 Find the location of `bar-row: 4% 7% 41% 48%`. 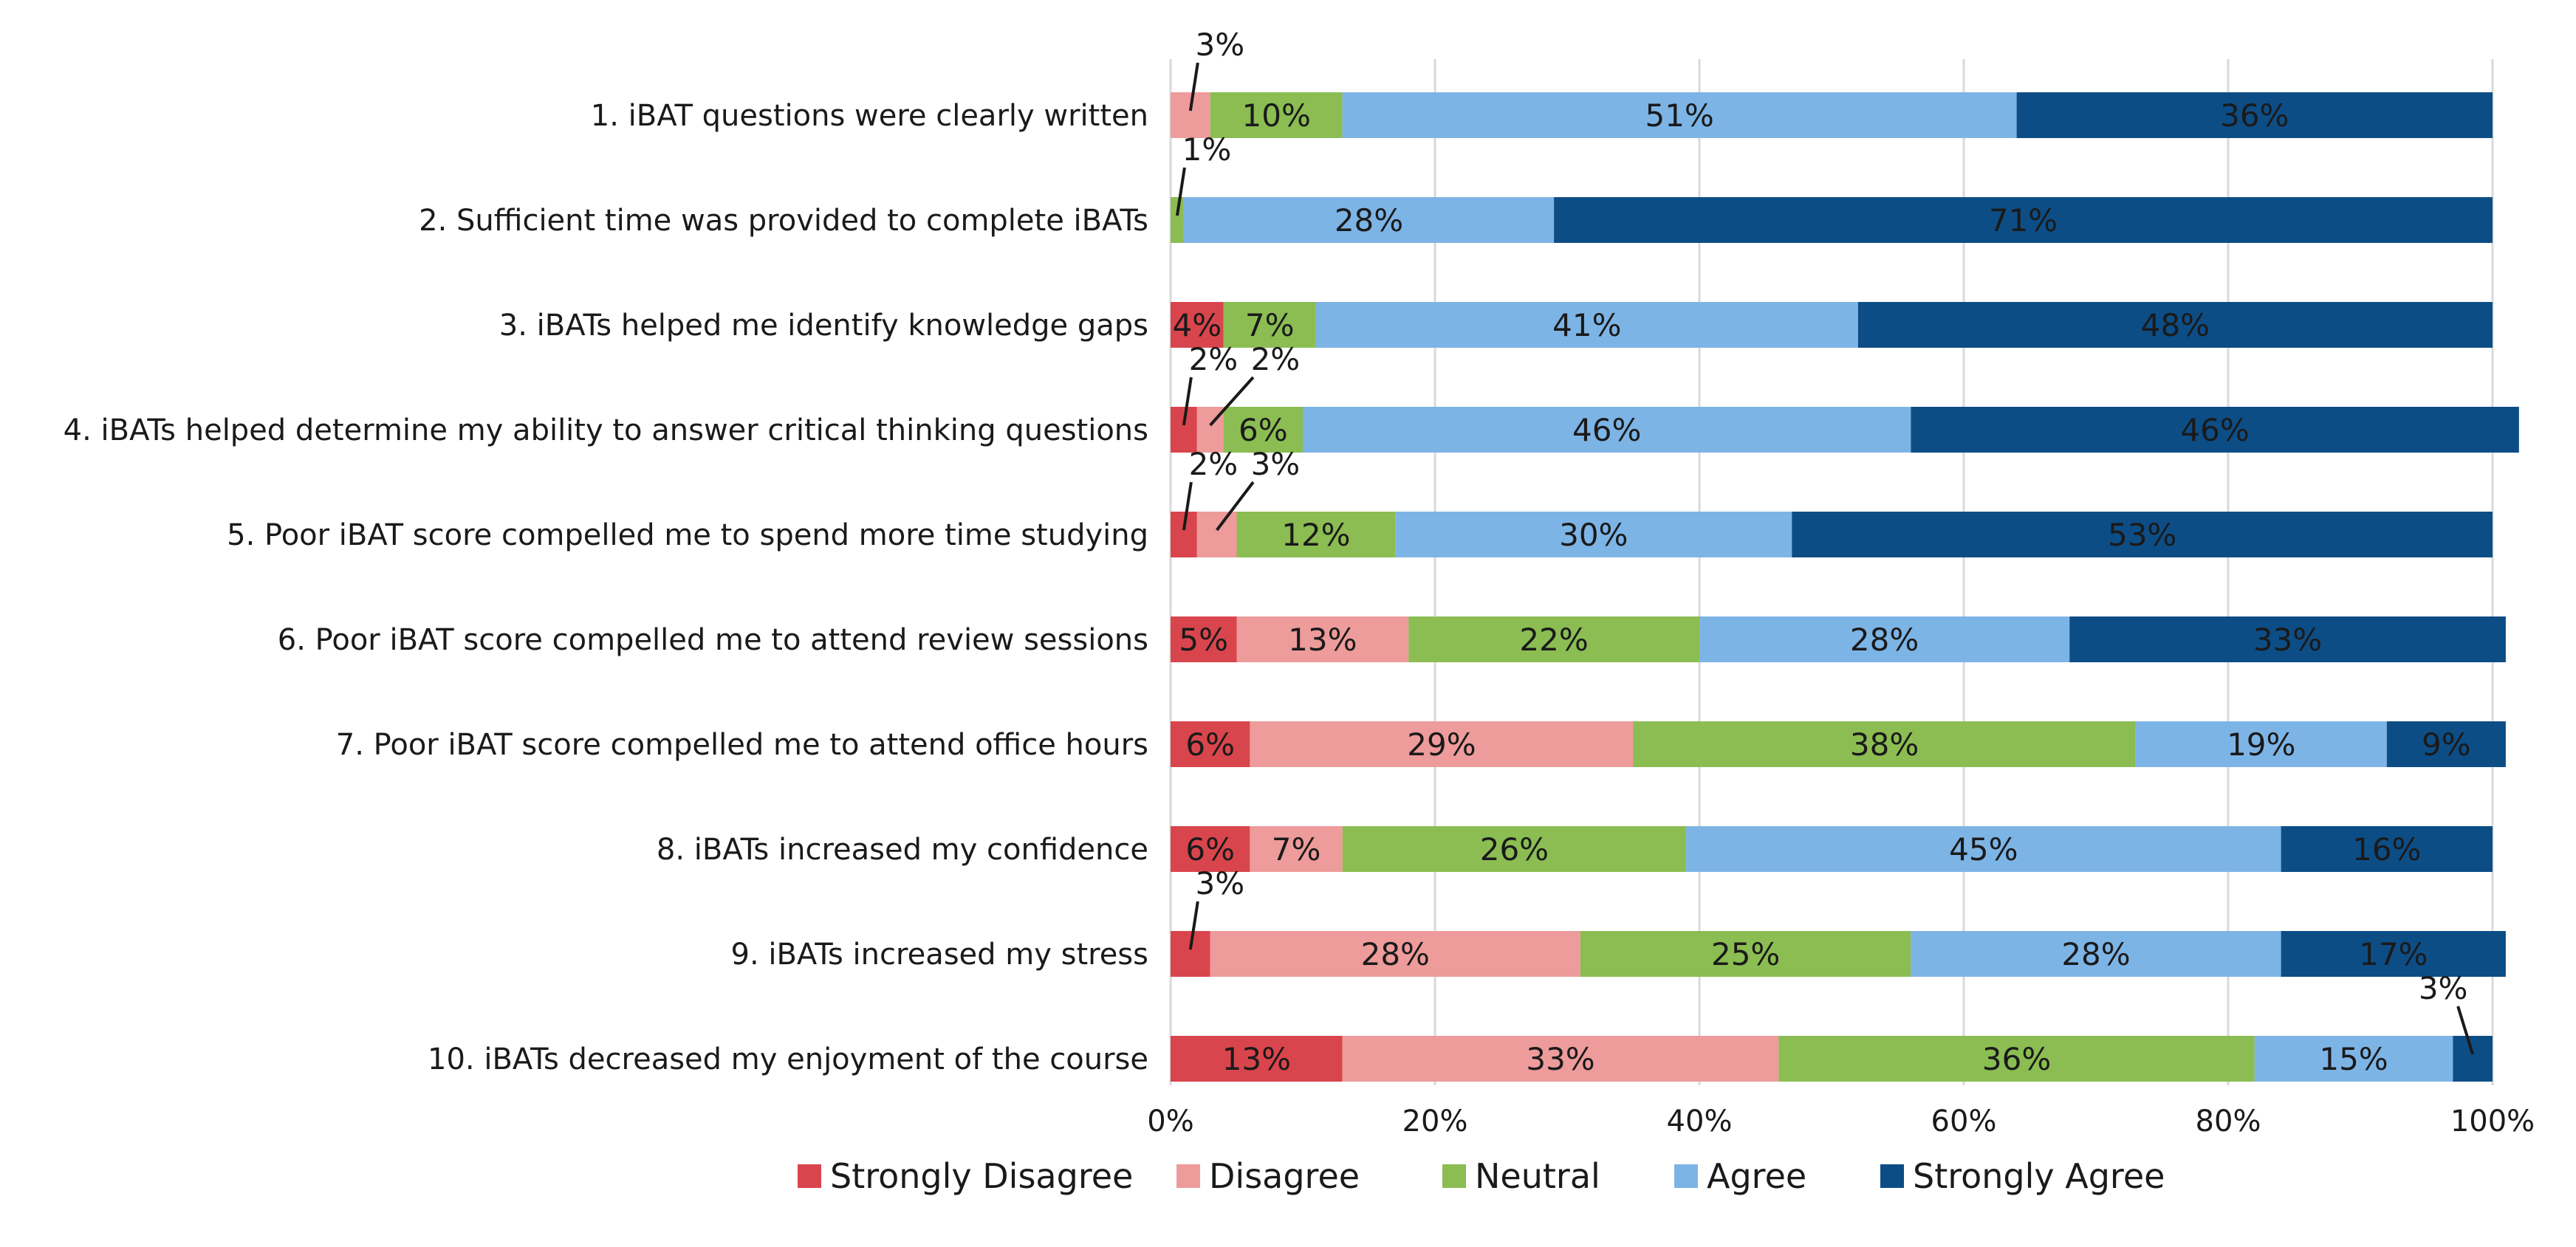

bar-row: 4% 7% 41% 48% is located at coordinates (1832, 325).